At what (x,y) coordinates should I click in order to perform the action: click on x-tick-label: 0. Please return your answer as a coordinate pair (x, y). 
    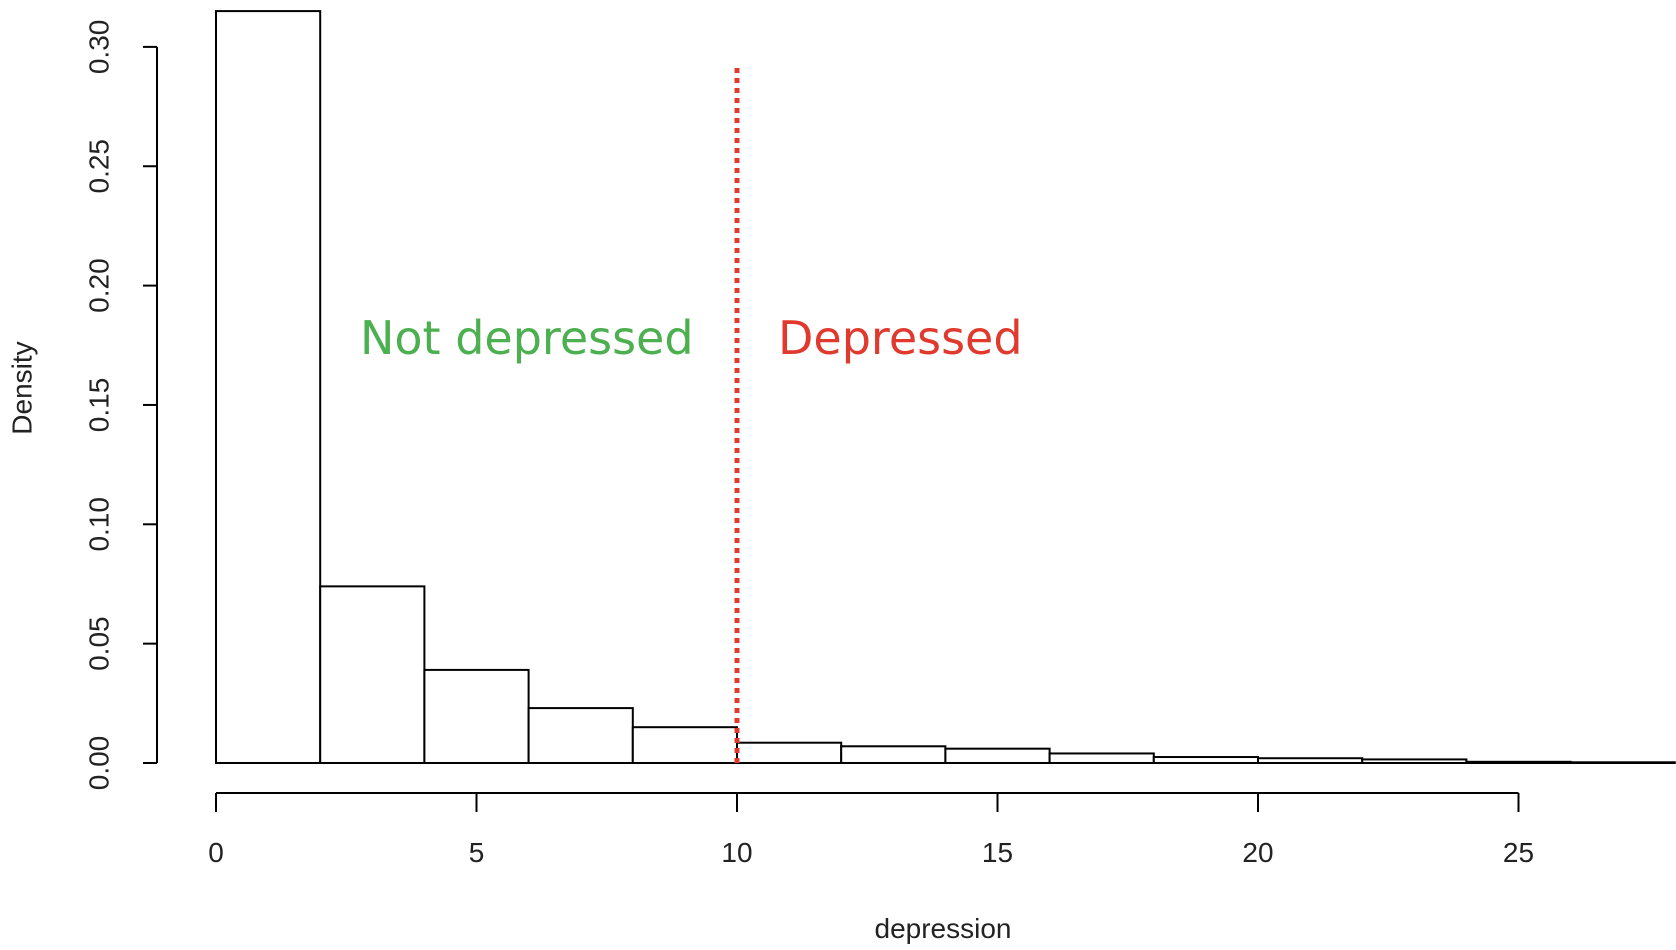
    Looking at the image, I should click on (216, 852).